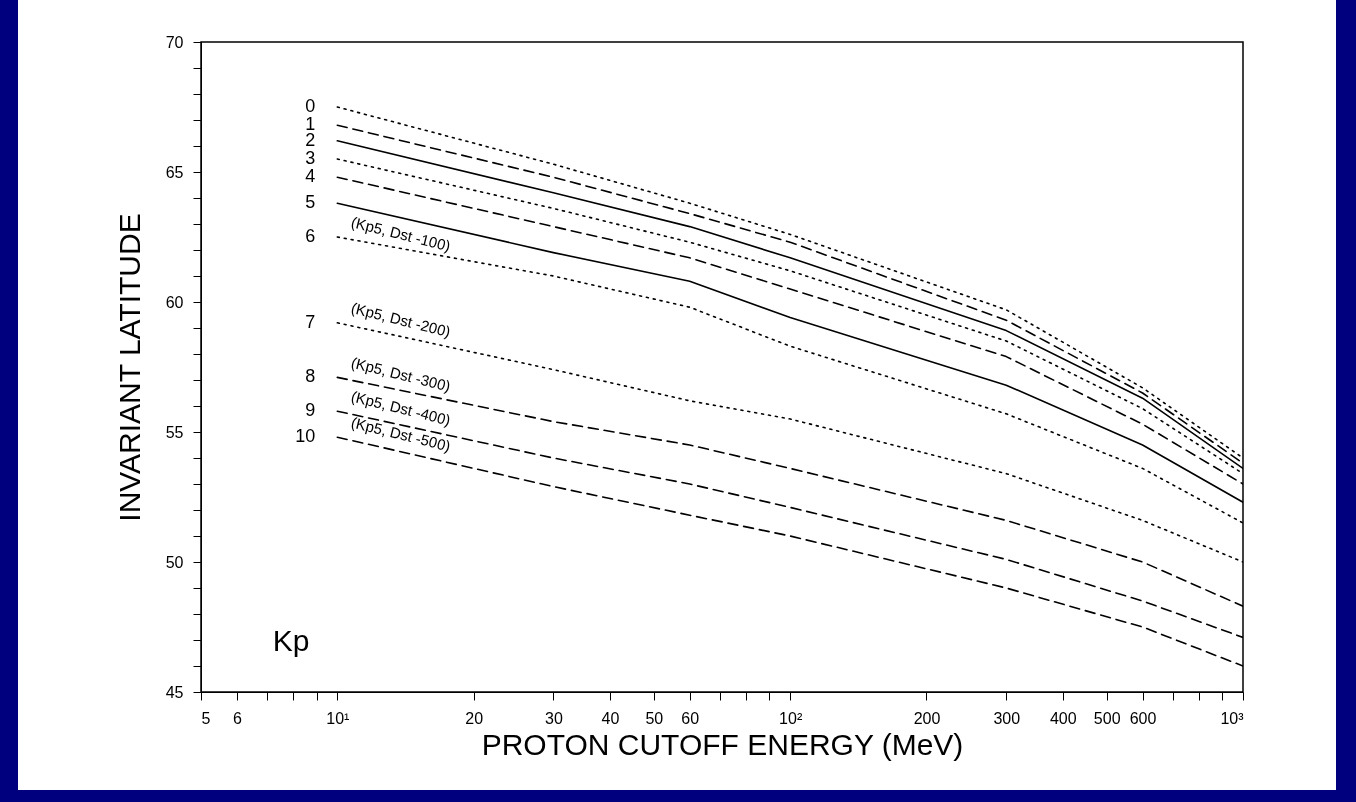  Describe the element at coordinates (310, 376) in the screenshot. I see `series-label: 8` at that location.